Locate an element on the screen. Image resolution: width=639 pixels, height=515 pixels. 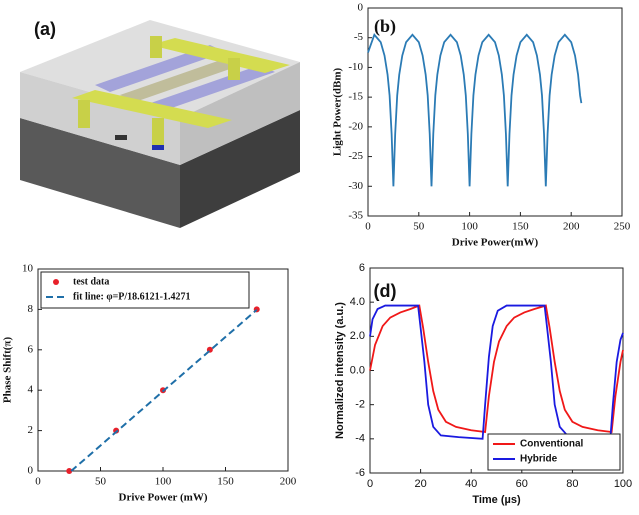
x-tick-label: 60 is located at coordinates (522, 484).